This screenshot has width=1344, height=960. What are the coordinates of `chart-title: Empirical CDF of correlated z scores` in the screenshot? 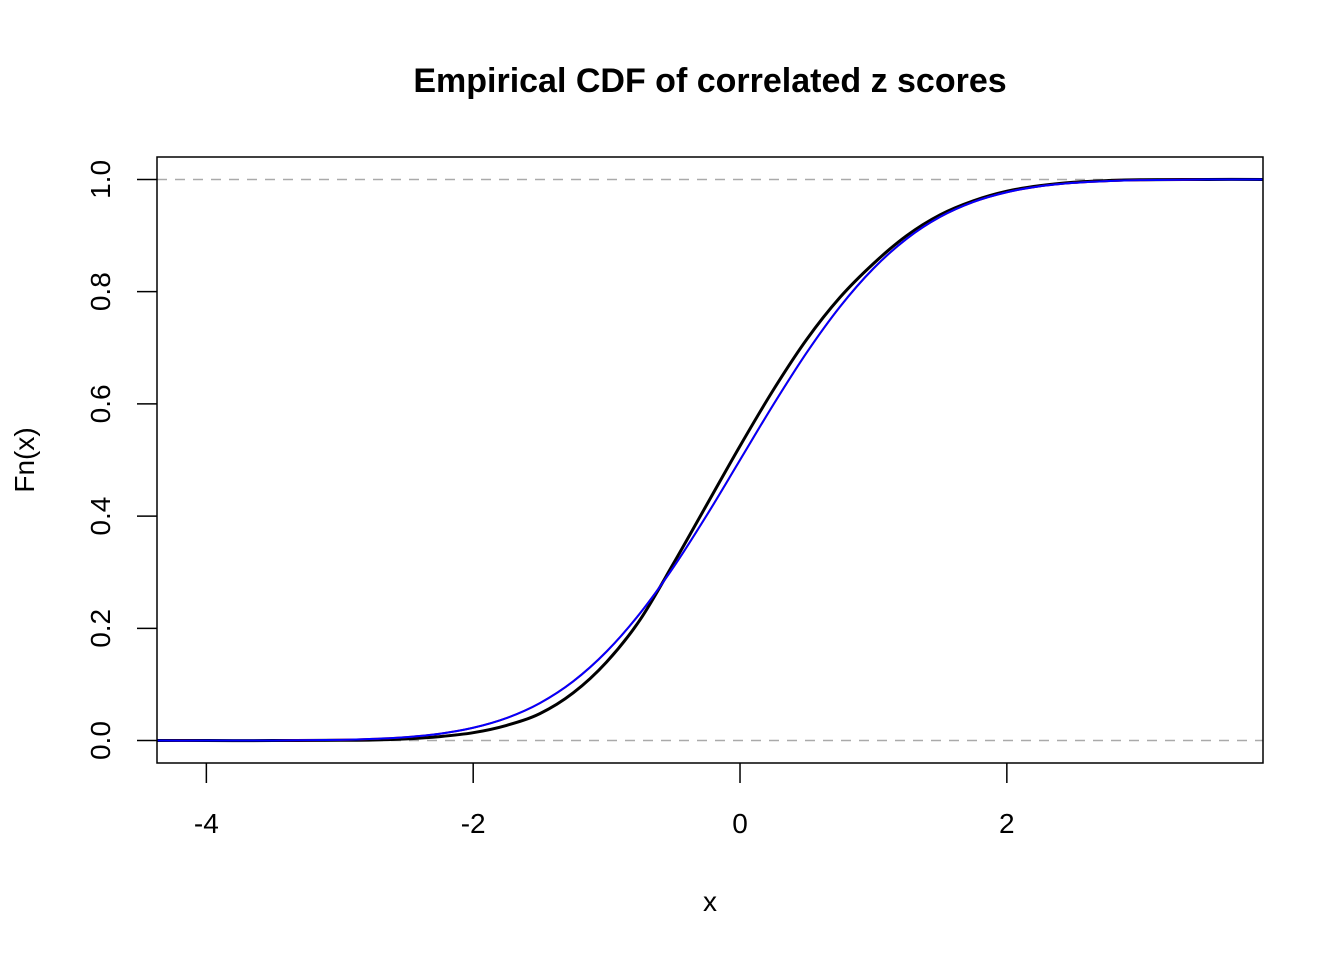 It's located at (709, 81).